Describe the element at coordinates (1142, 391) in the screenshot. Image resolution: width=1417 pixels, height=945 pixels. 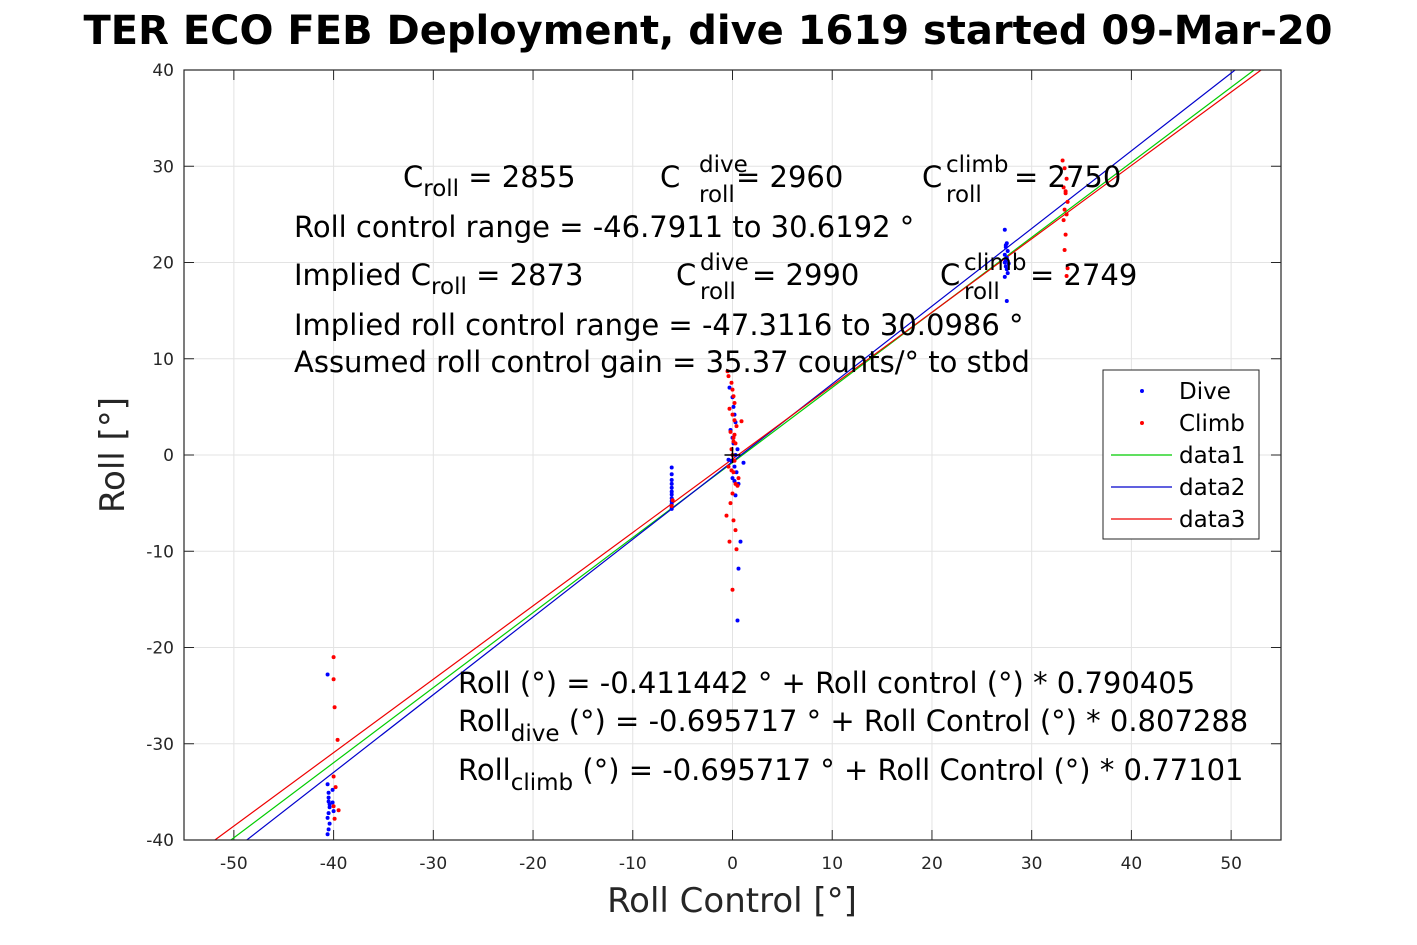
I see `legend-marker-dive` at that location.